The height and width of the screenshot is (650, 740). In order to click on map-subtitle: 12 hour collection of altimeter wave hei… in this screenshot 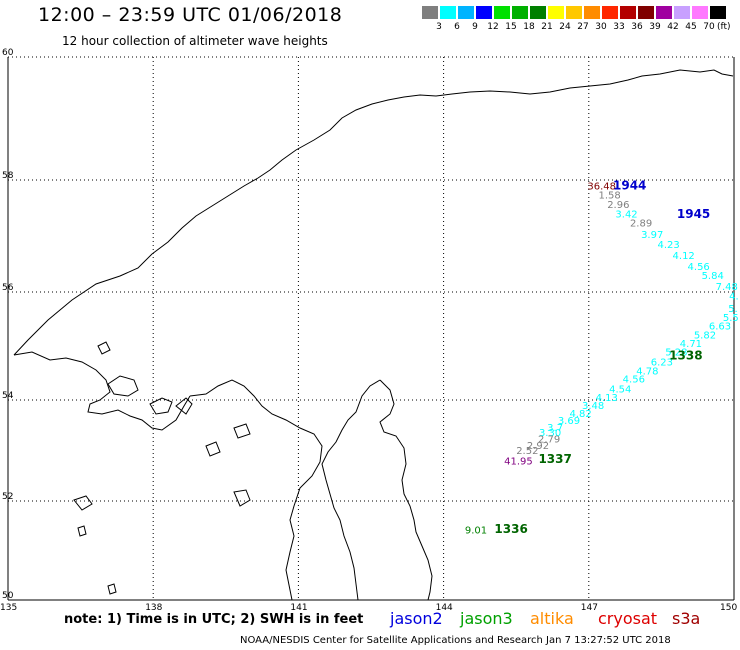, I will do `click(195, 41)`.